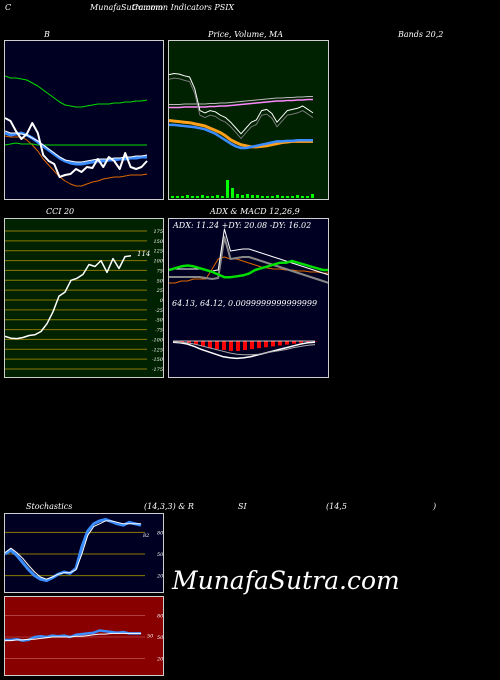  Describe the element at coordinates (73, 550) in the screenshot. I see `stoch-d-line` at that location.